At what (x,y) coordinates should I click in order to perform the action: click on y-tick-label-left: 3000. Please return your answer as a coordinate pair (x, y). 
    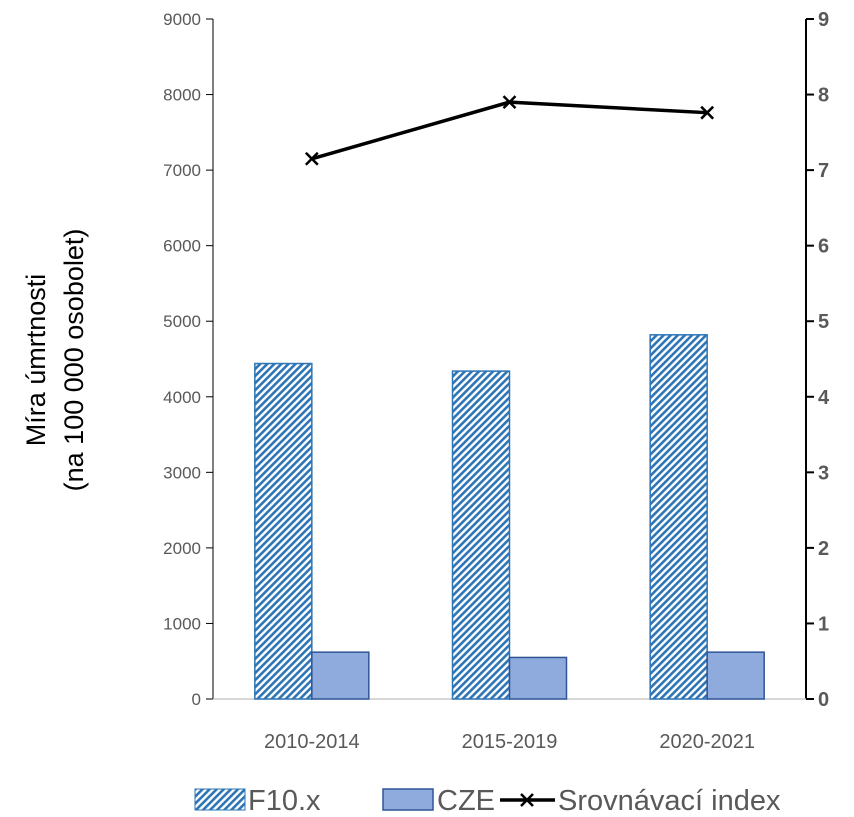
    Looking at the image, I should click on (182, 472).